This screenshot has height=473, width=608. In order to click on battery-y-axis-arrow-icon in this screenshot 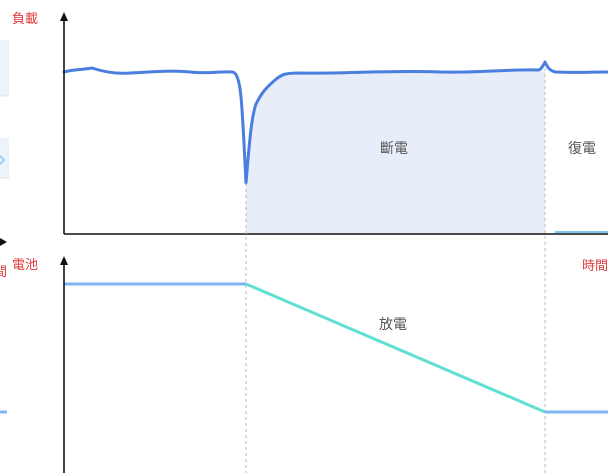, I will do `click(64, 260)`.